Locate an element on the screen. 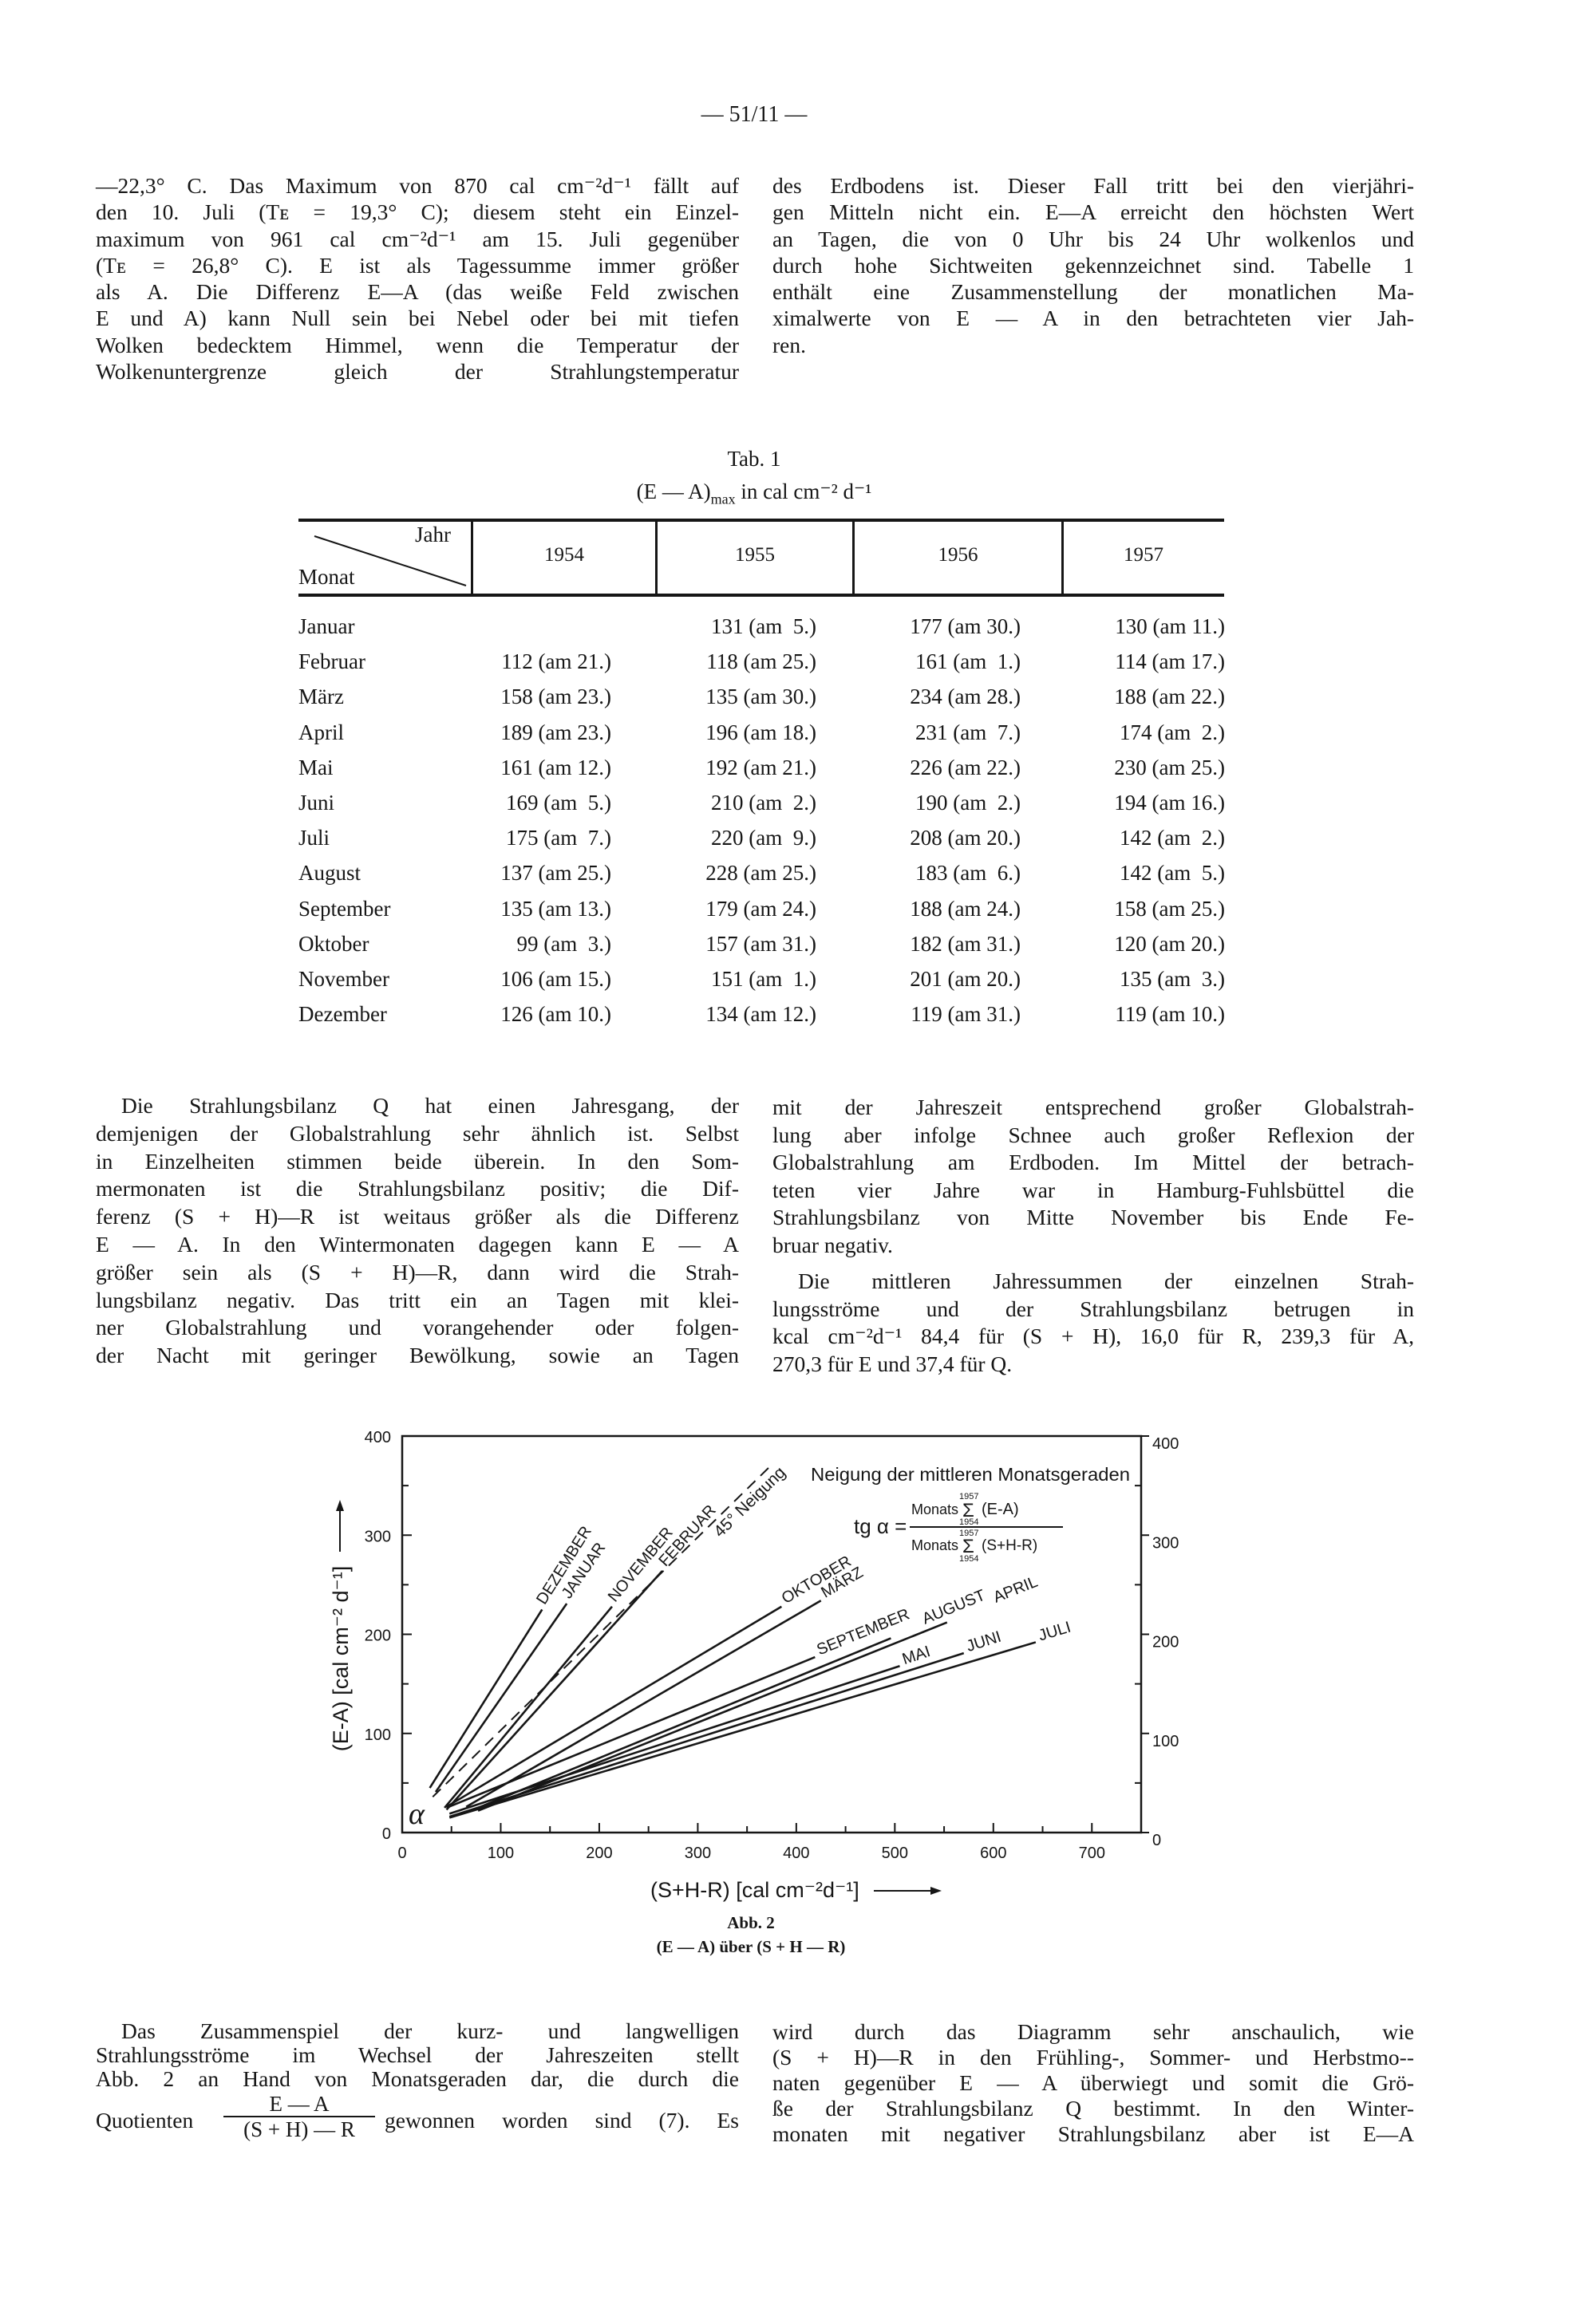 Image resolution: width=1596 pixels, height=2324 pixels. table-cell-value: 228 (am 25.) is located at coordinates (760, 873).